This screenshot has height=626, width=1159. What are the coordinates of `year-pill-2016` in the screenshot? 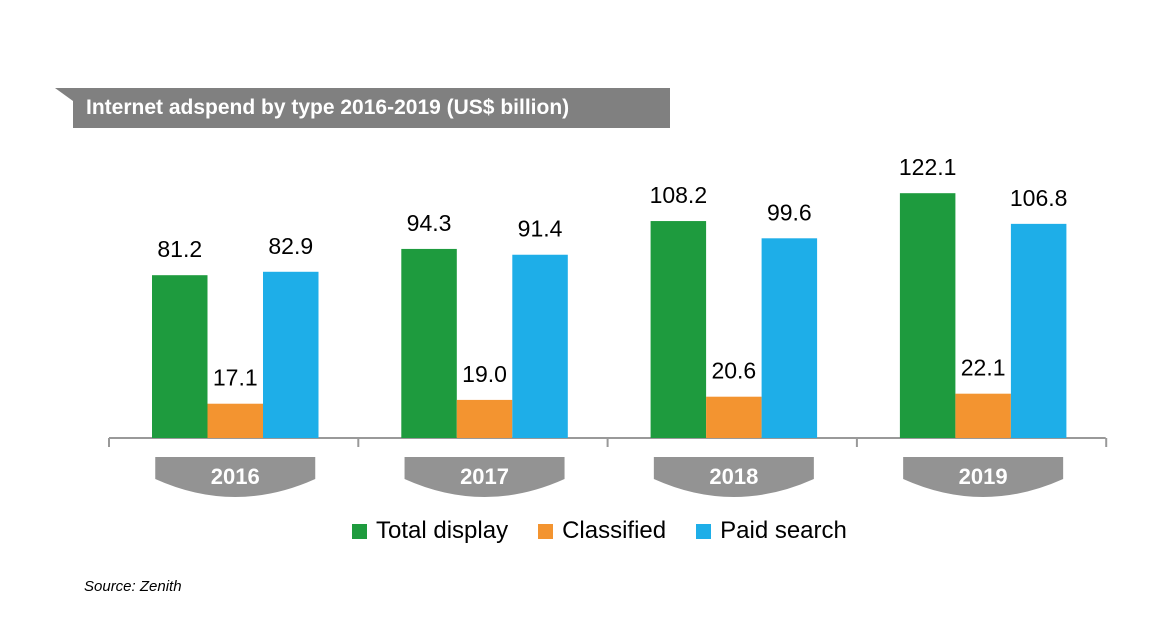 It's located at (235, 477).